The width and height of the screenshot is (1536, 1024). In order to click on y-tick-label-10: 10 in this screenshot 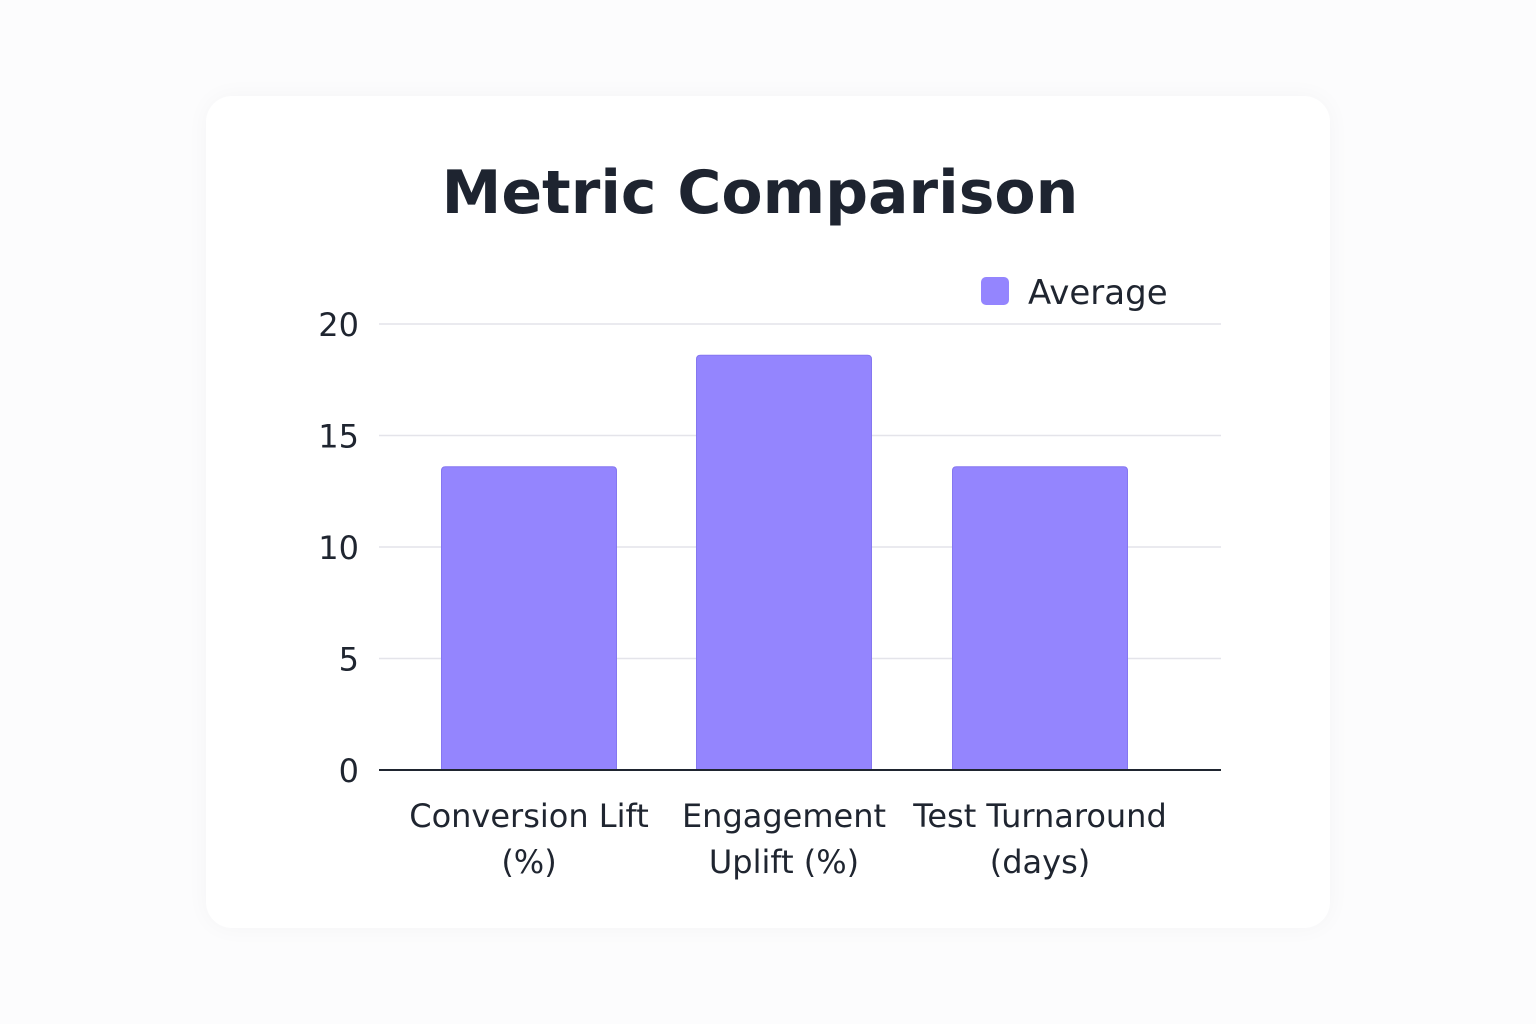, I will do `click(338, 548)`.